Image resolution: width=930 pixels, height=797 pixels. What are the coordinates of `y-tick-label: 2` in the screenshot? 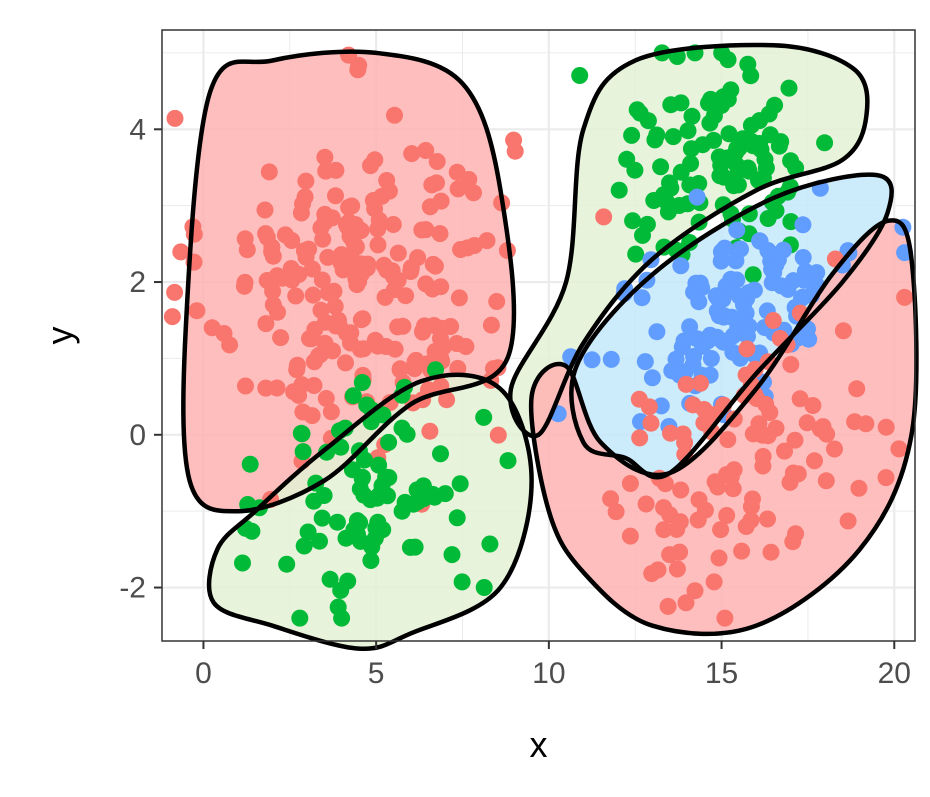 It's located at (137, 282).